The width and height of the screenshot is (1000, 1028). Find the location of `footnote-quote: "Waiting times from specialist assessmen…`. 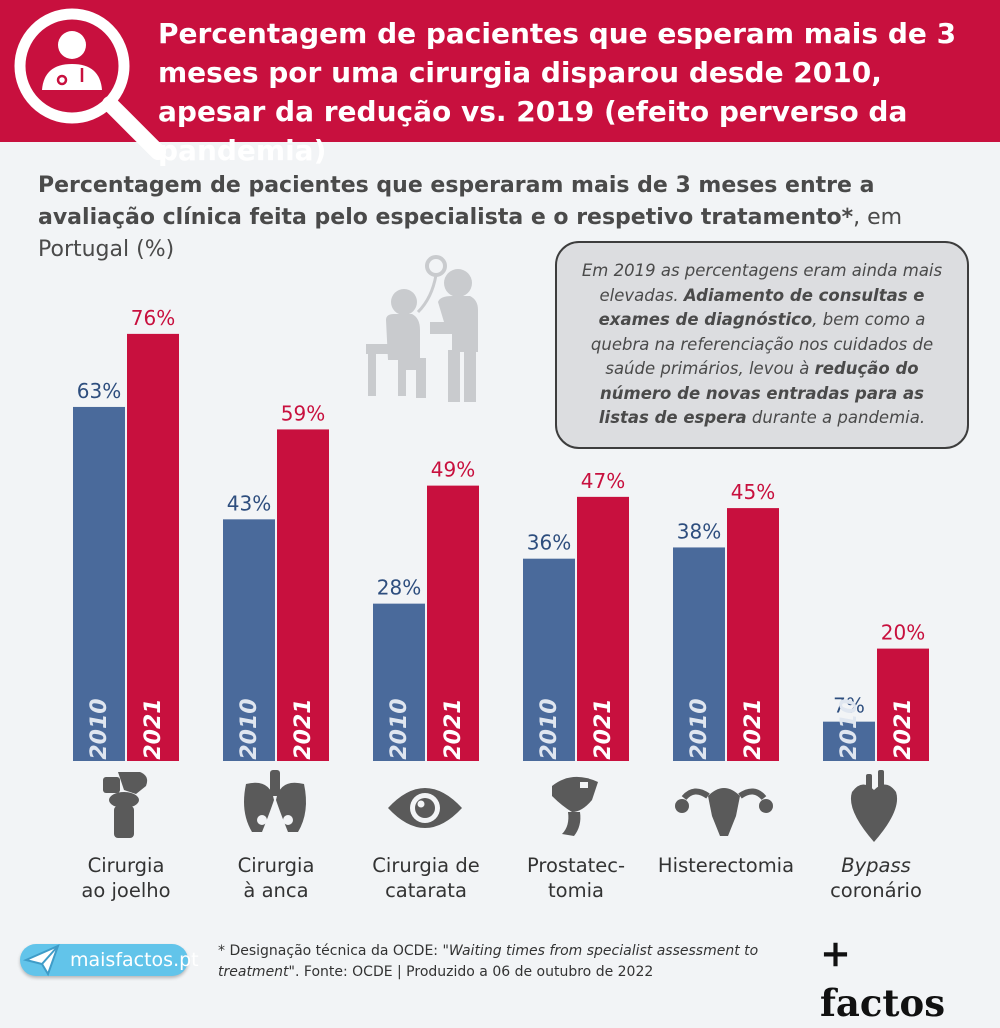

footnote-quote: "Waiting times from specialist assessmen… is located at coordinates (488, 961).